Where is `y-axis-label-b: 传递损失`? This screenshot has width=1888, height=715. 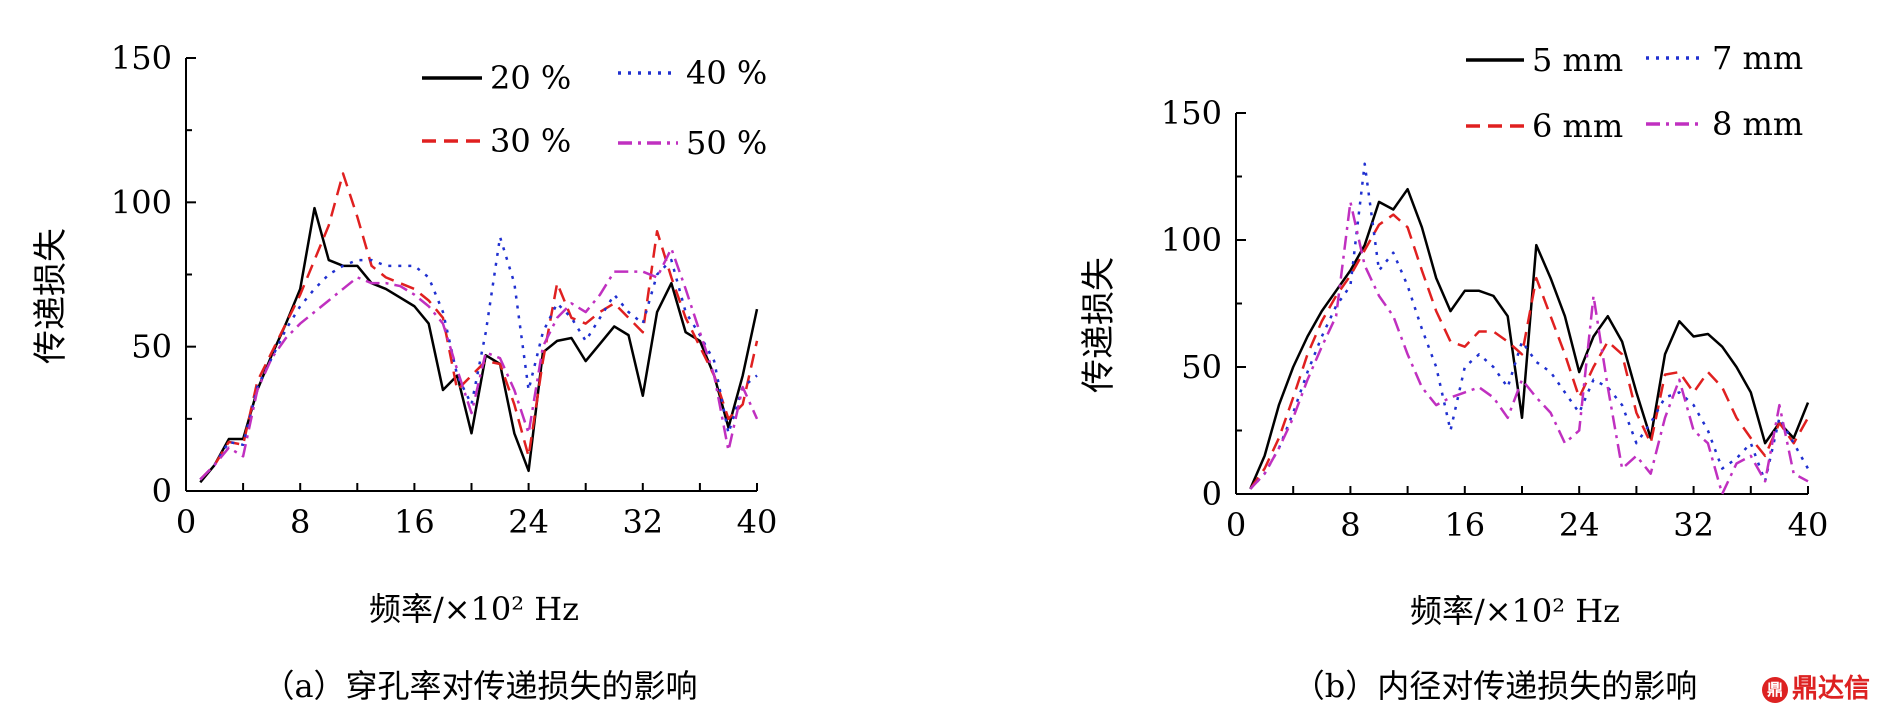 y-axis-label-b: 传递损失 is located at coordinates (1099, 325).